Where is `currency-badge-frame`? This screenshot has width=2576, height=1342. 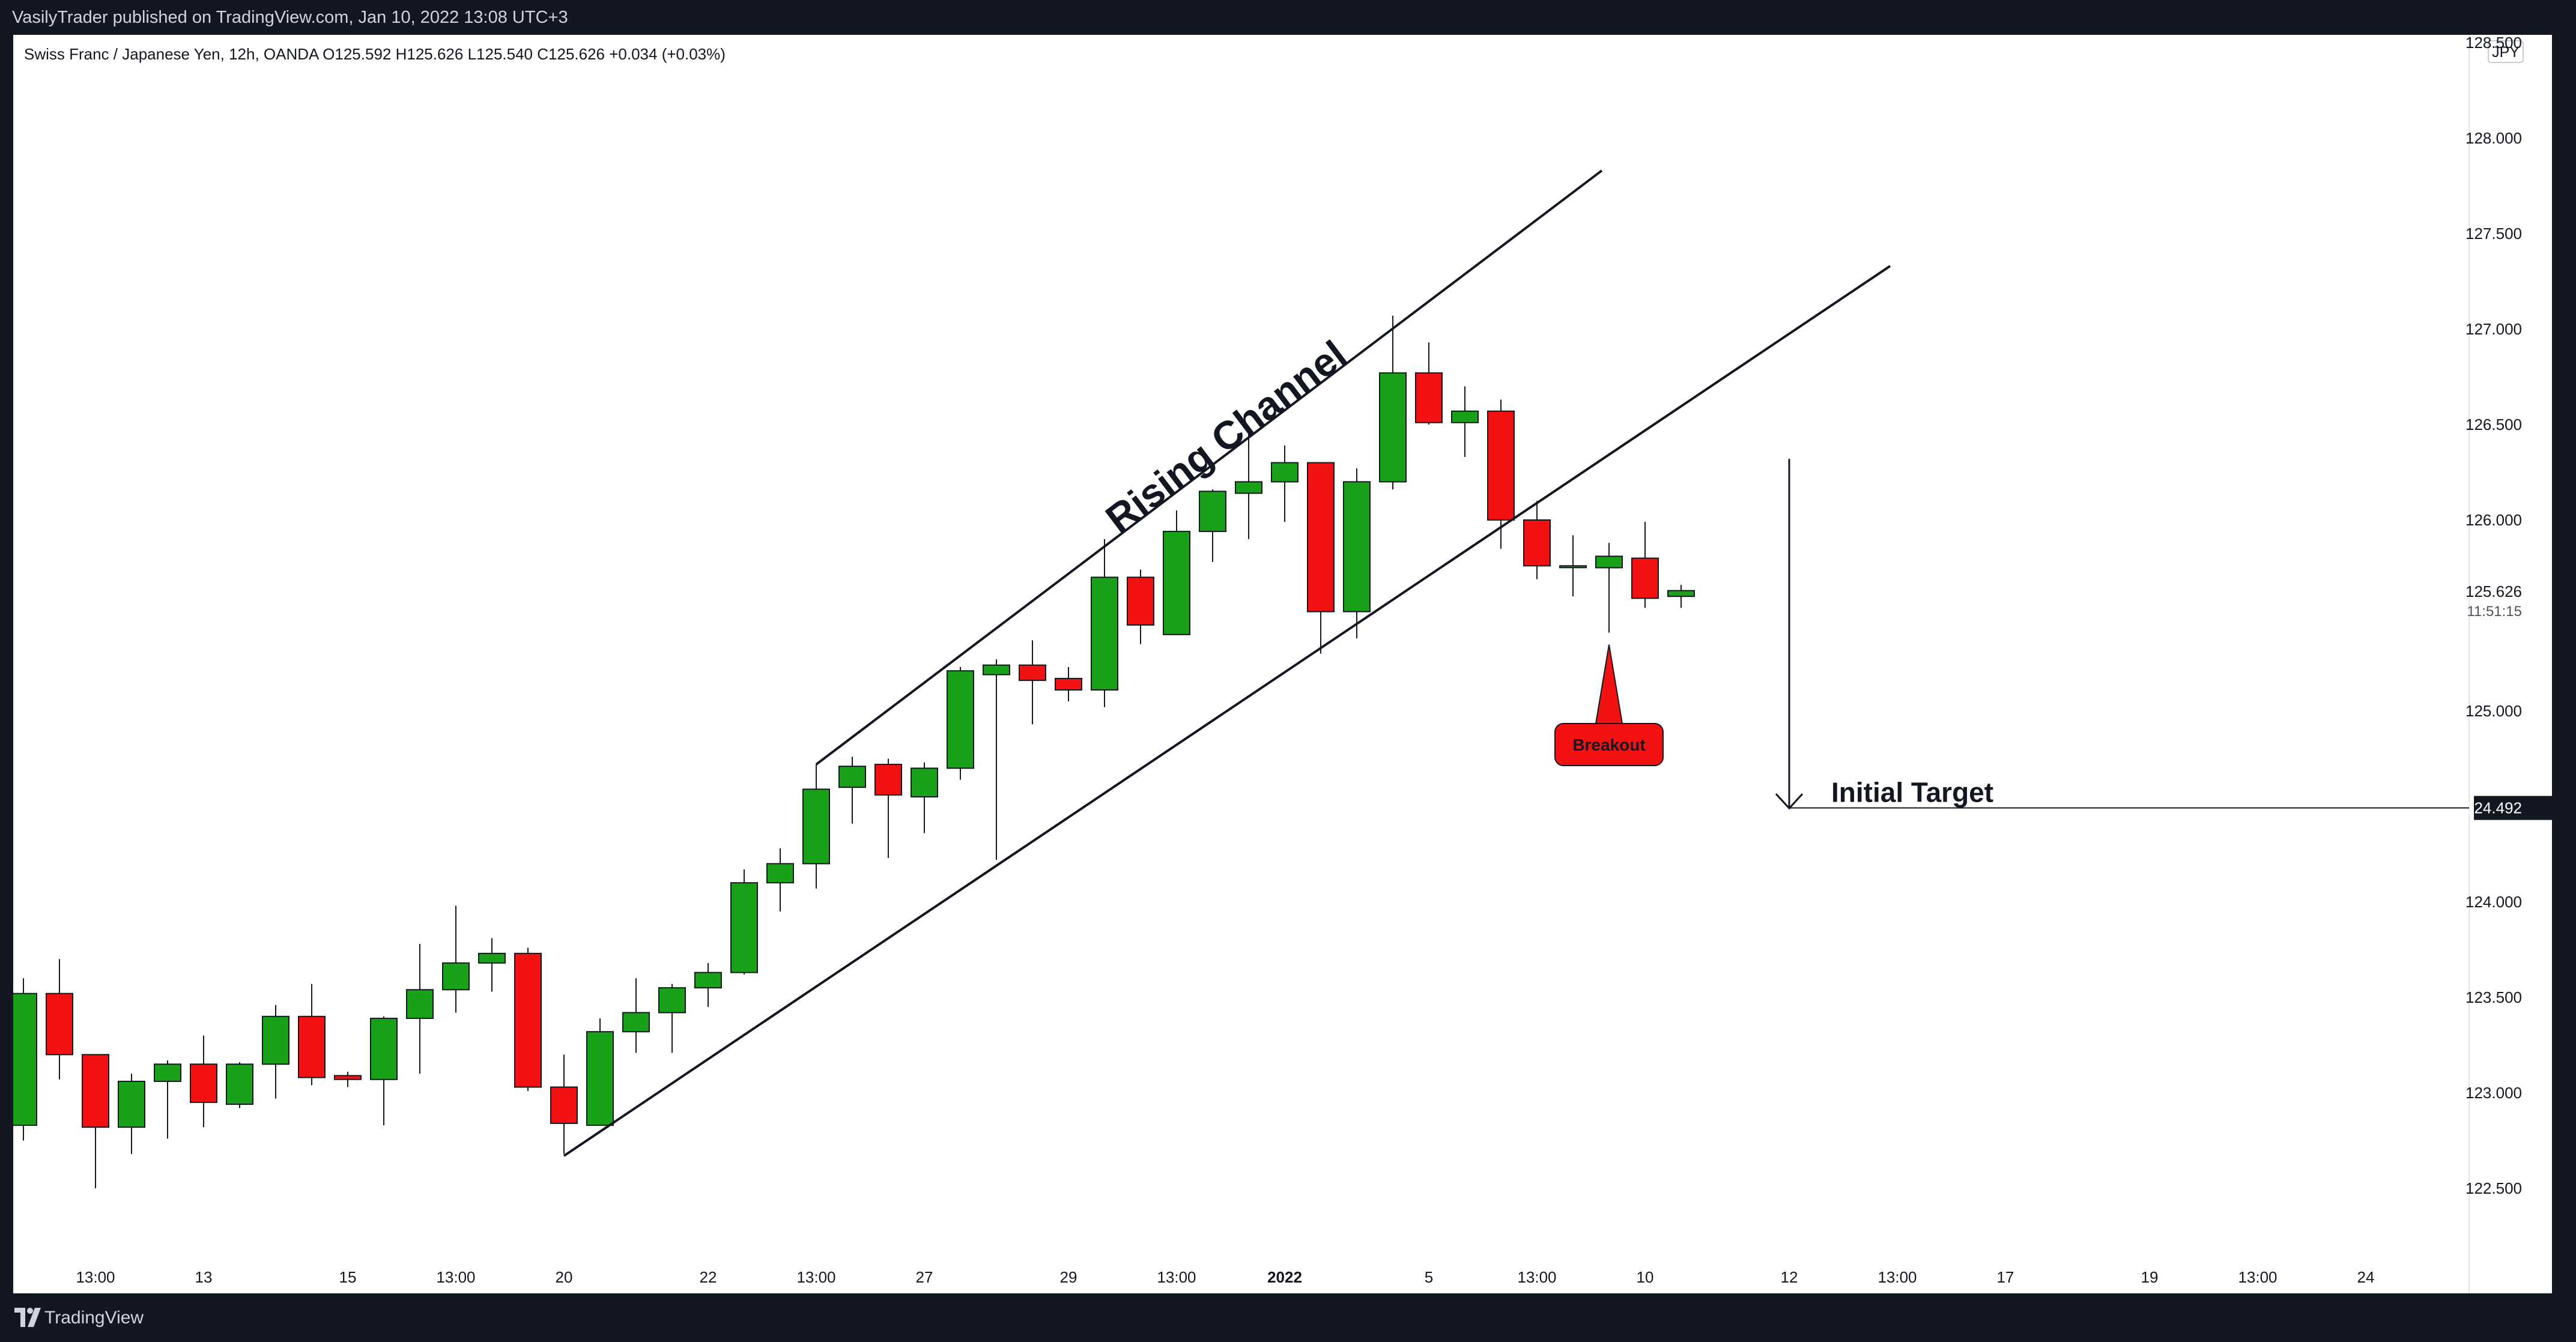 currency-badge-frame is located at coordinates (2506, 51).